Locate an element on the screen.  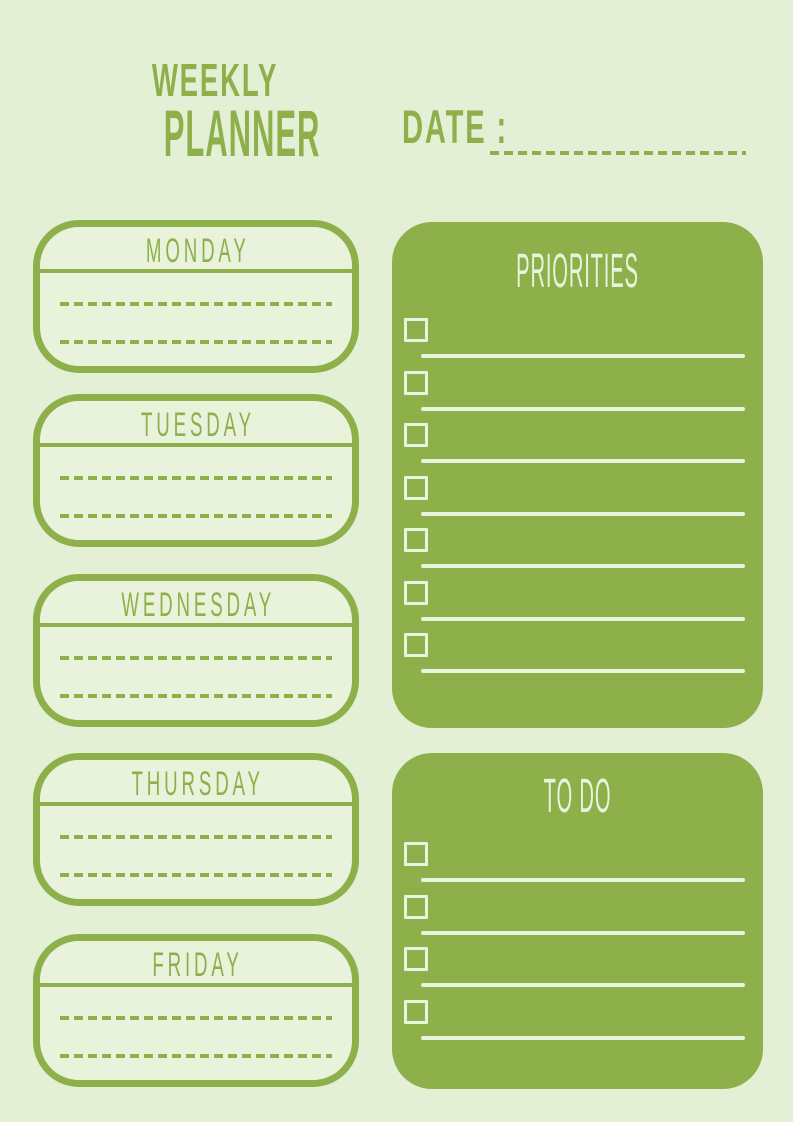
date-label: DATE : is located at coordinates (455, 126).